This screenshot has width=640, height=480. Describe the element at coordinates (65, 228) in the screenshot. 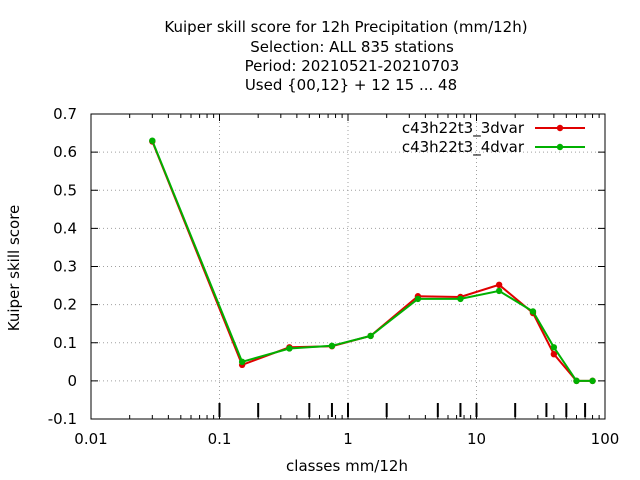

I see `y-tick-label: 0.4` at that location.